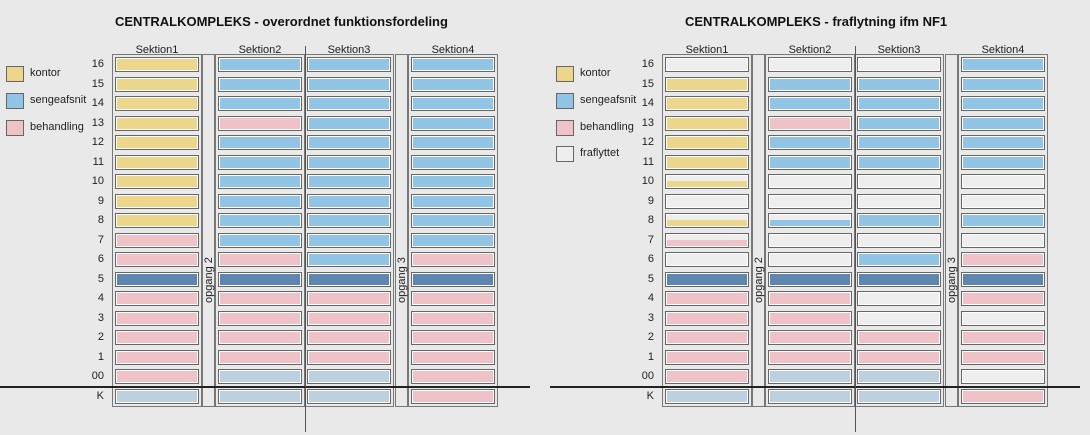  I want to click on legend-item-behandling: behandling, so click(51, 128).